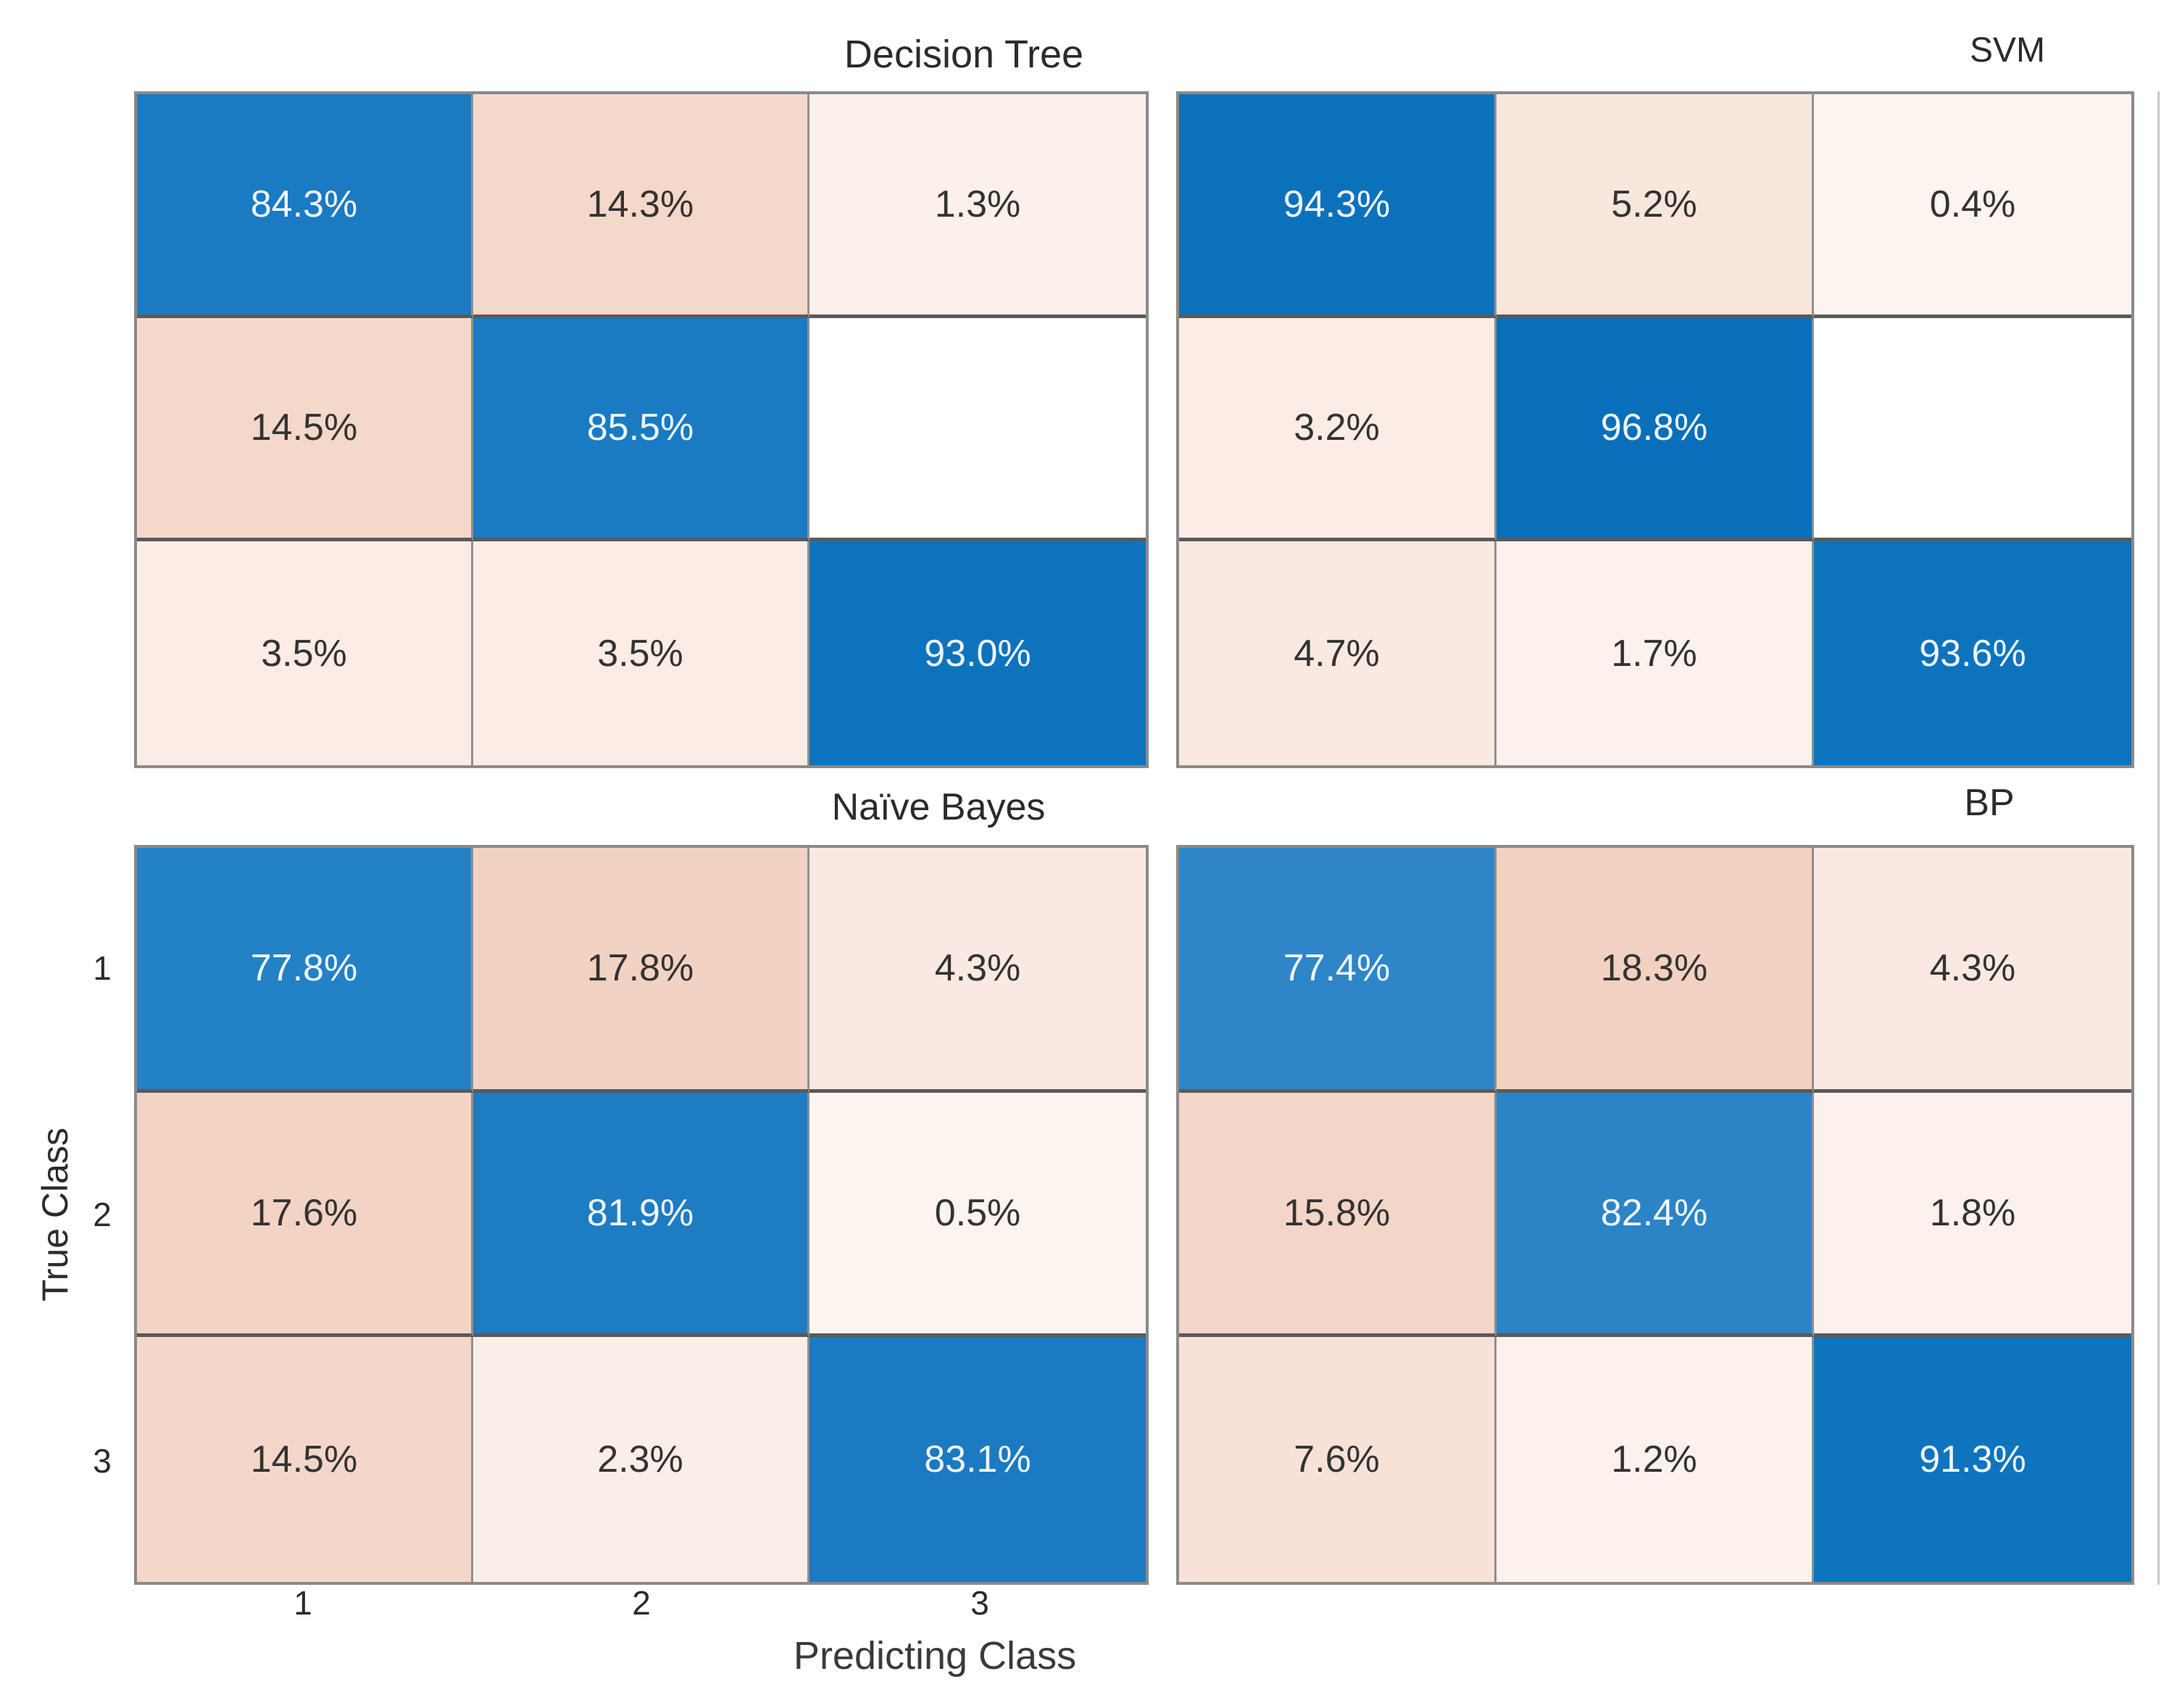  Describe the element at coordinates (1972, 1459) in the screenshot. I see `cell-bp-r3c3: 91.3%` at that location.